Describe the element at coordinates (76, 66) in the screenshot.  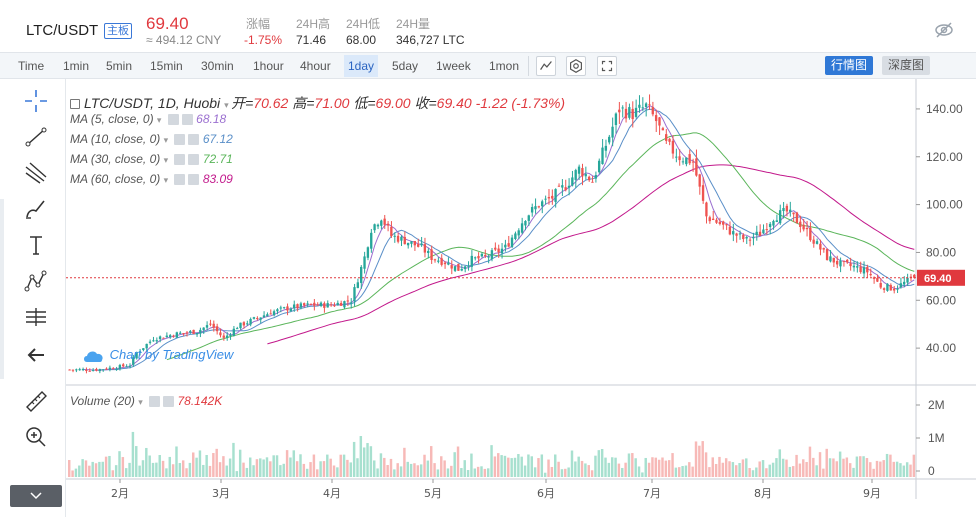
I see `interval-1min: 1min` at that location.